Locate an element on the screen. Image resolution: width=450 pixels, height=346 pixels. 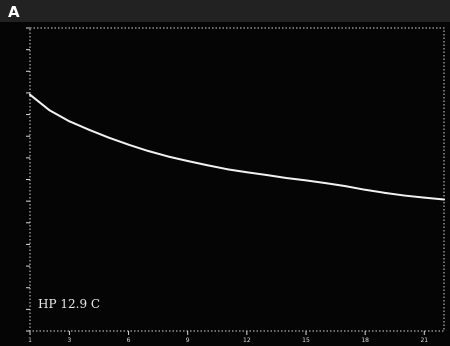
x-tick-label: 15 is located at coordinates (306, 340).